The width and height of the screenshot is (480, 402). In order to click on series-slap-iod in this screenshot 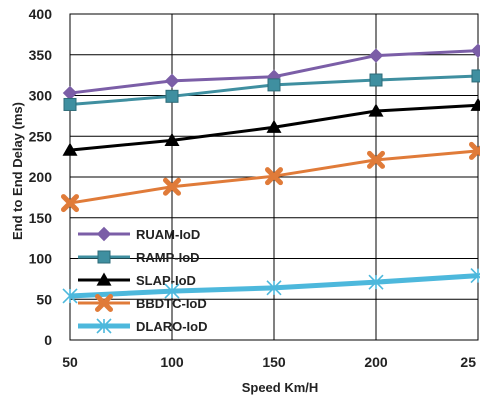, I will do `click(271, 126)`.